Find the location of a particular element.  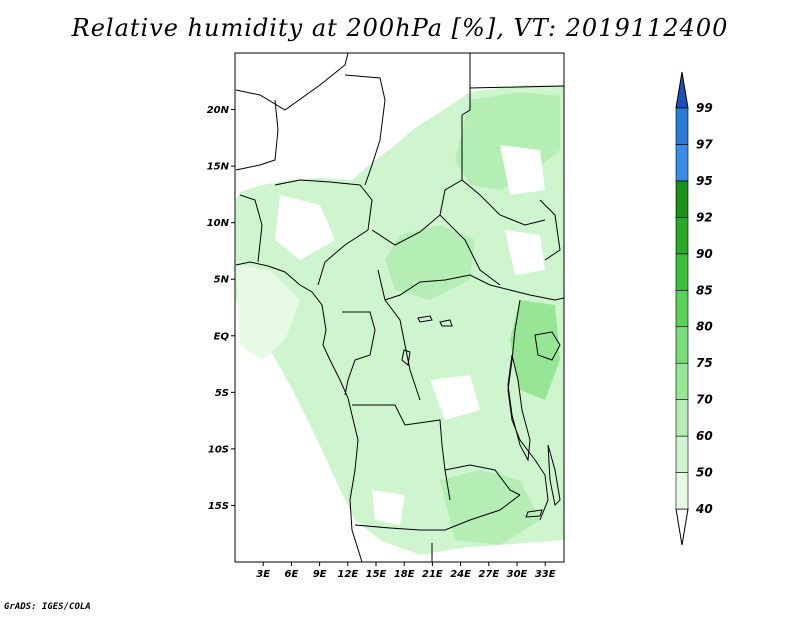

colorbar-label: 80 is located at coordinates (704, 327).